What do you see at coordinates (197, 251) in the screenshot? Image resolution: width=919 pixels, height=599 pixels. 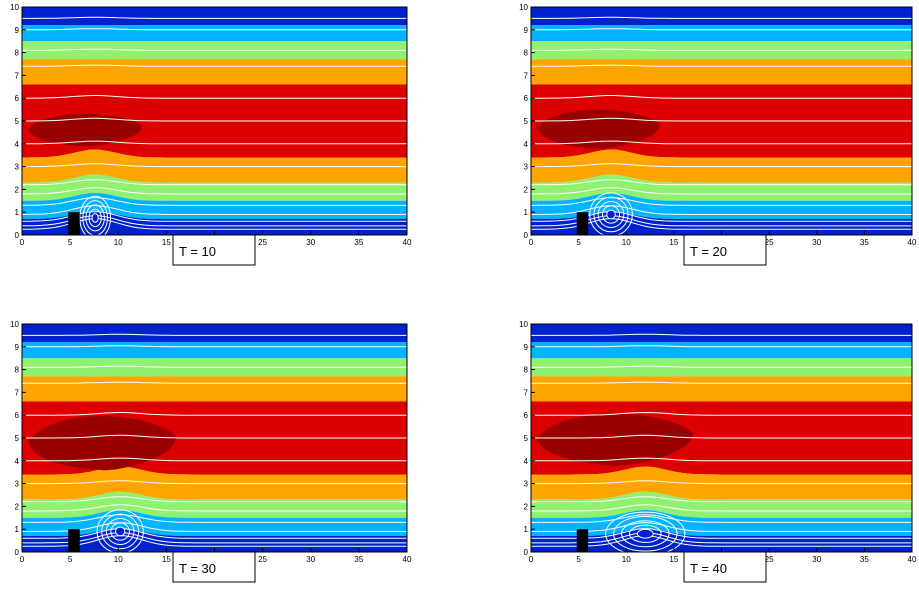 I see `panel-label: T = 10` at bounding box center [197, 251].